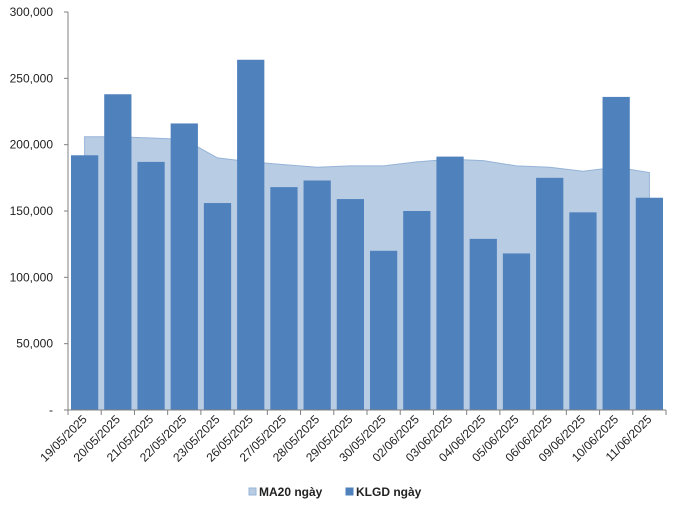 The image size is (674, 506). Describe the element at coordinates (291, 492) in the screenshot. I see `legend-label-ma20: MA20 ngày` at that location.